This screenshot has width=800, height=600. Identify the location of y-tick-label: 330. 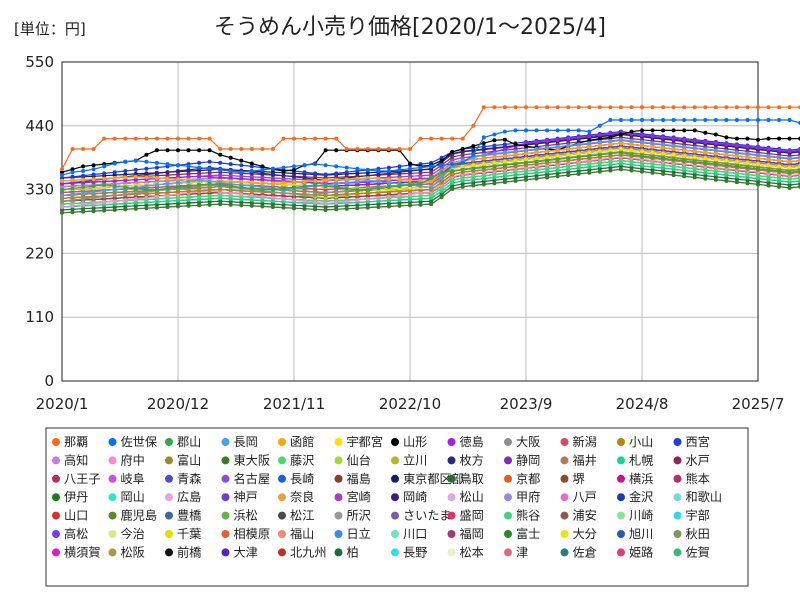
(39, 190).